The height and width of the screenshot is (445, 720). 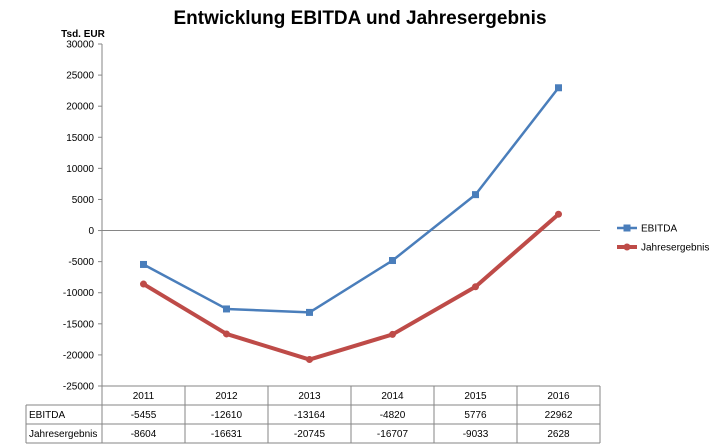 What do you see at coordinates (144, 415) in the screenshot?
I see `table-cell-value: -5455` at bounding box center [144, 415].